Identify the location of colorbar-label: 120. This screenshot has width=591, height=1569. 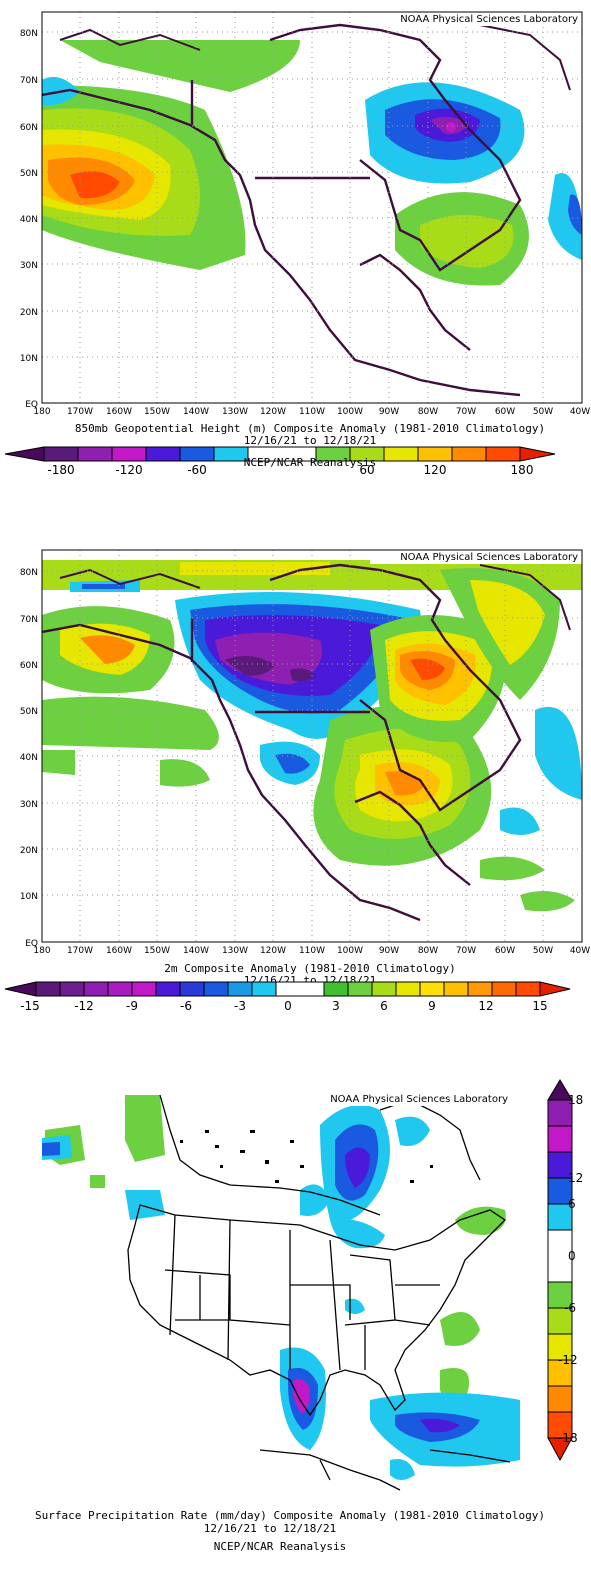
(435, 470).